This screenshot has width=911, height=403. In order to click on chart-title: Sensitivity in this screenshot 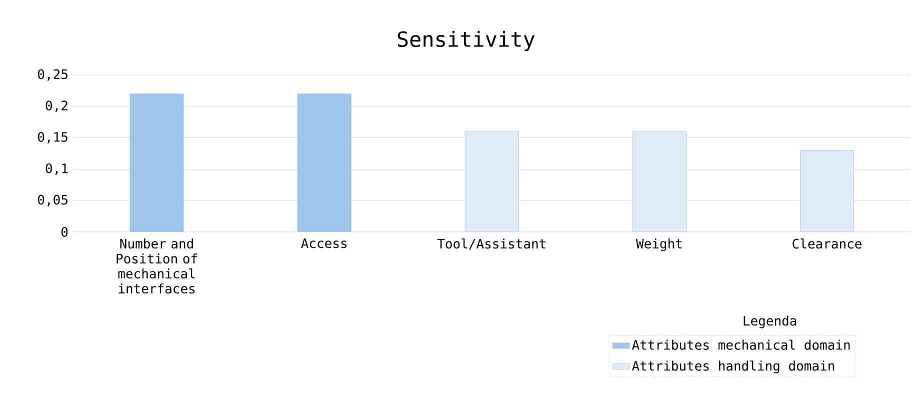, I will do `click(466, 41)`.